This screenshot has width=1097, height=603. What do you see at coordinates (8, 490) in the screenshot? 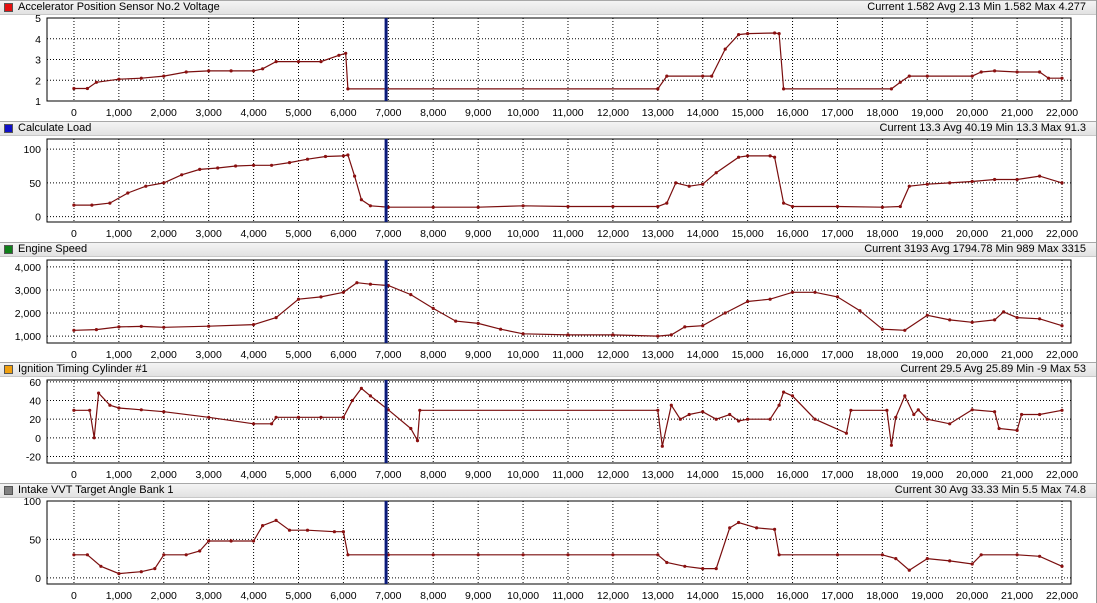
I see `series-color-swatch` at bounding box center [8, 490].